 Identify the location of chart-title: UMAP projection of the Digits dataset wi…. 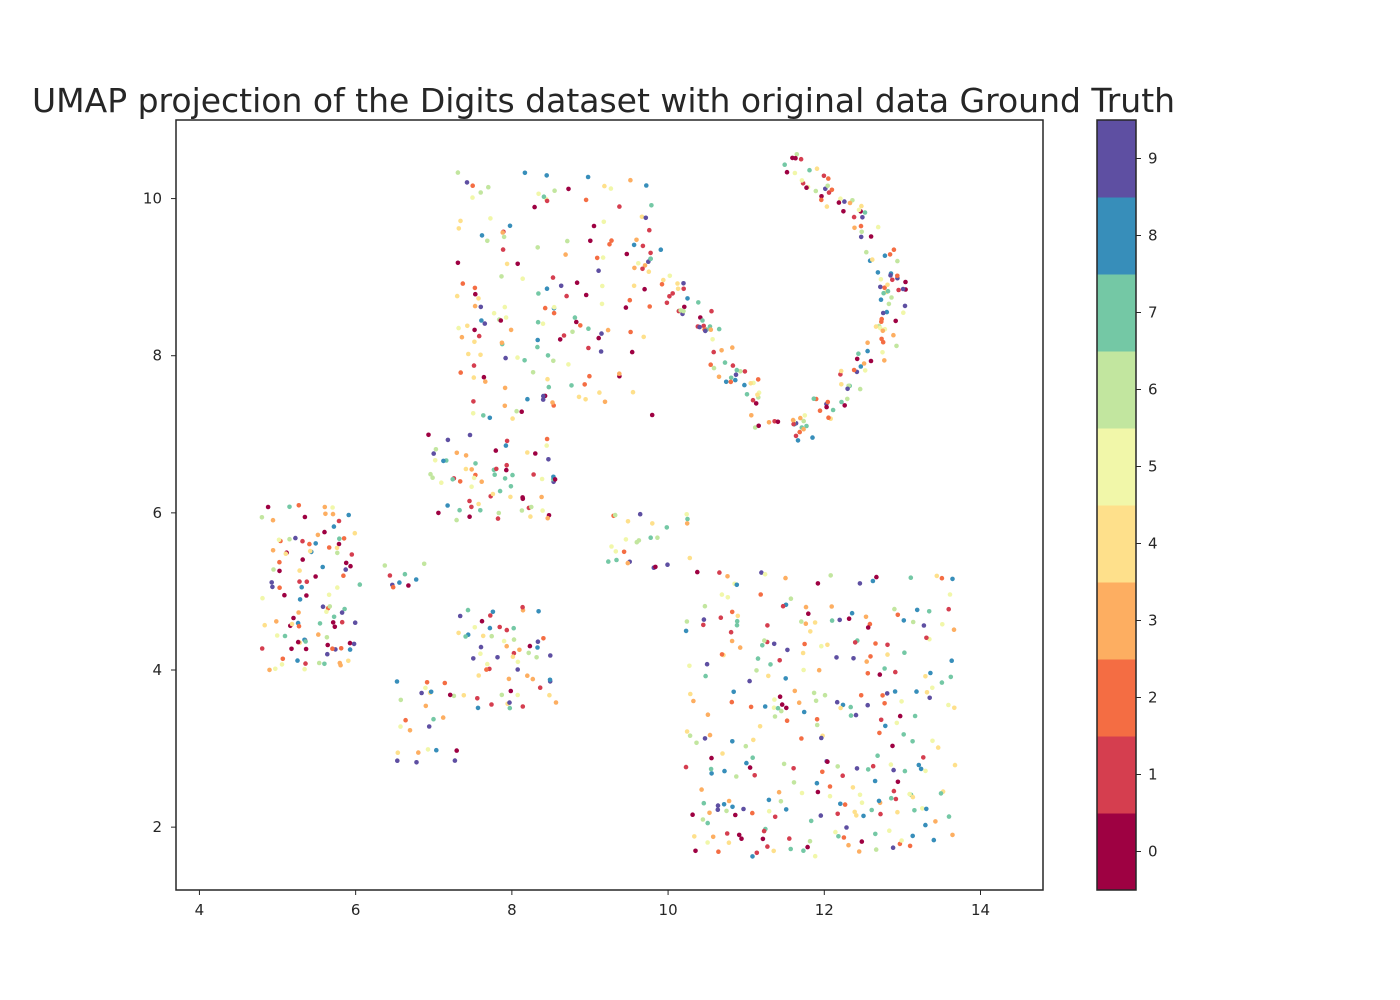
(603, 100).